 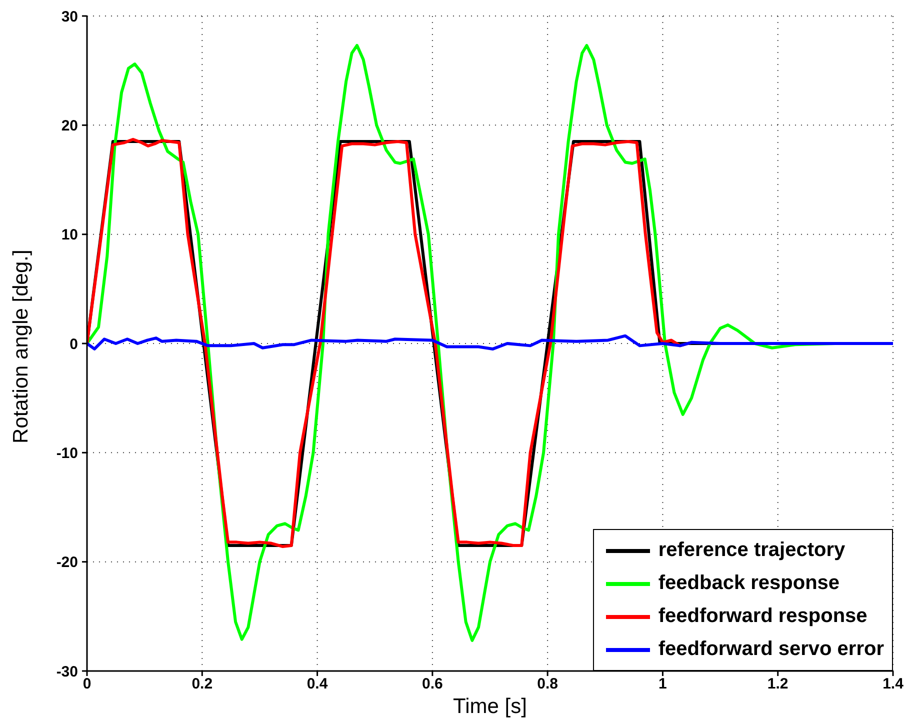 What do you see at coordinates (67, 563) in the screenshot?
I see `y-tick-label: -20` at bounding box center [67, 563].